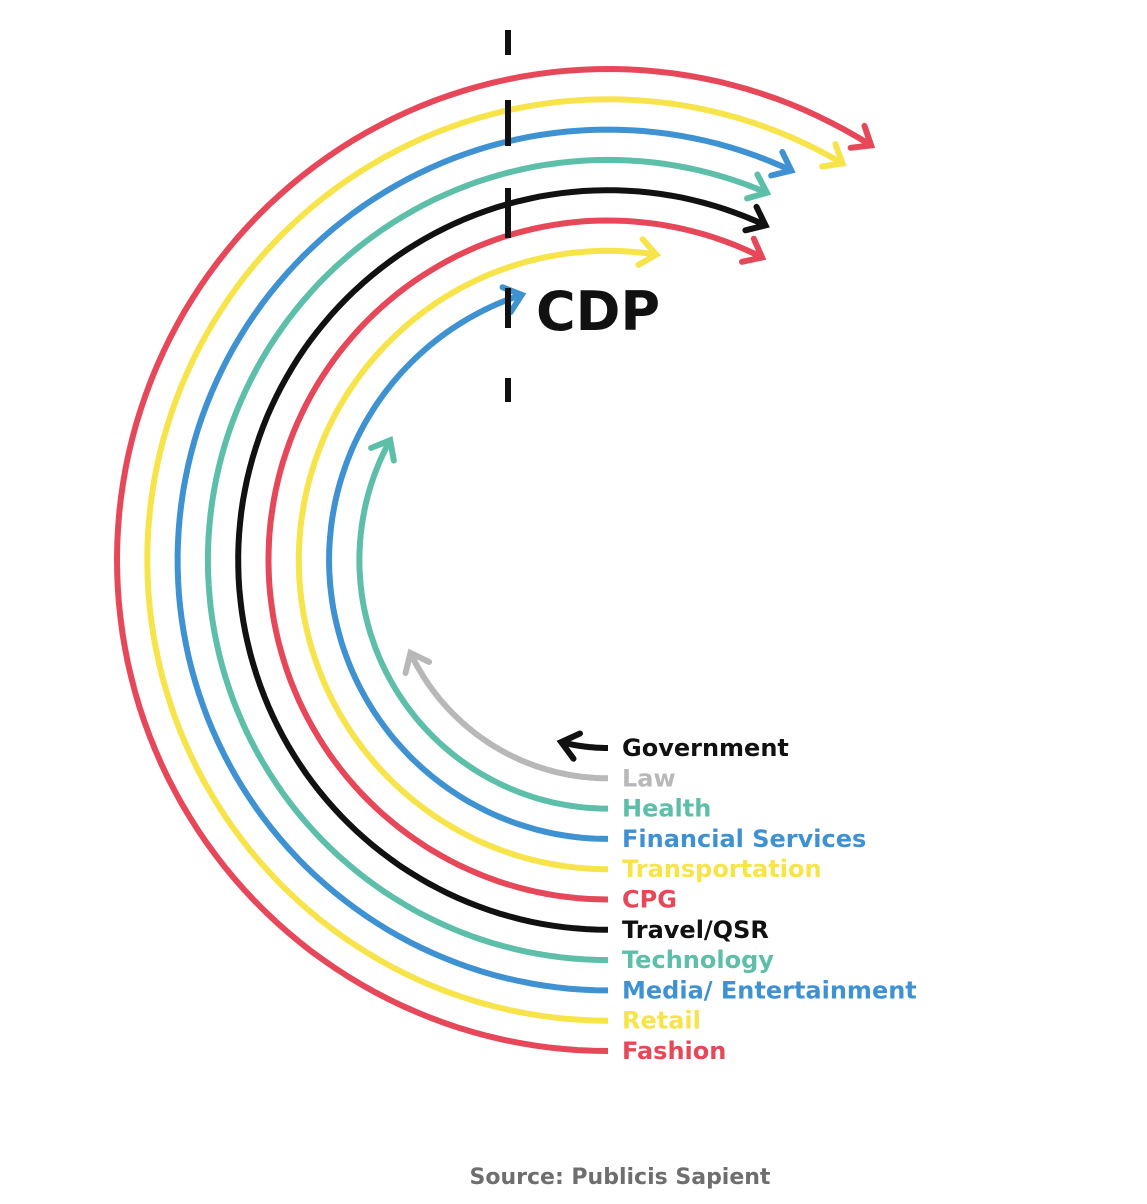  What do you see at coordinates (744, 839) in the screenshot?
I see `industry-label: Financial Services` at bounding box center [744, 839].